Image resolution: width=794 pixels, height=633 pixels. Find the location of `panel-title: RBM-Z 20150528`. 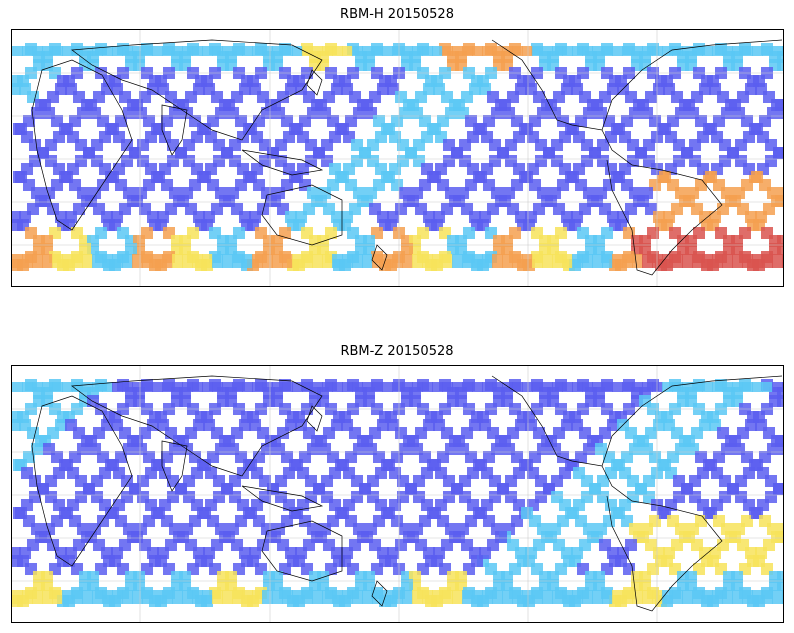

panel-title: RBM-Z 20150528 is located at coordinates (397, 351).